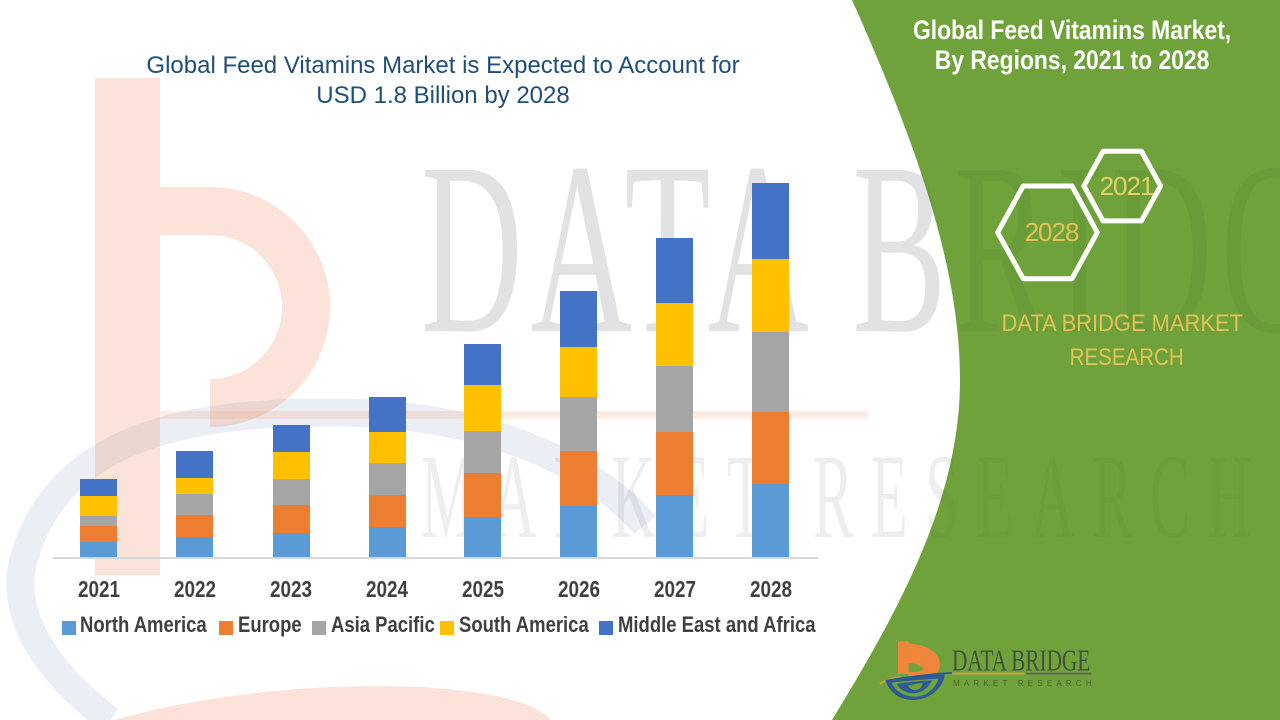 The height and width of the screenshot is (720, 1280). Describe the element at coordinates (1024, 683) in the screenshot. I see `svg-text: MARKET RESEARCH` at that location.